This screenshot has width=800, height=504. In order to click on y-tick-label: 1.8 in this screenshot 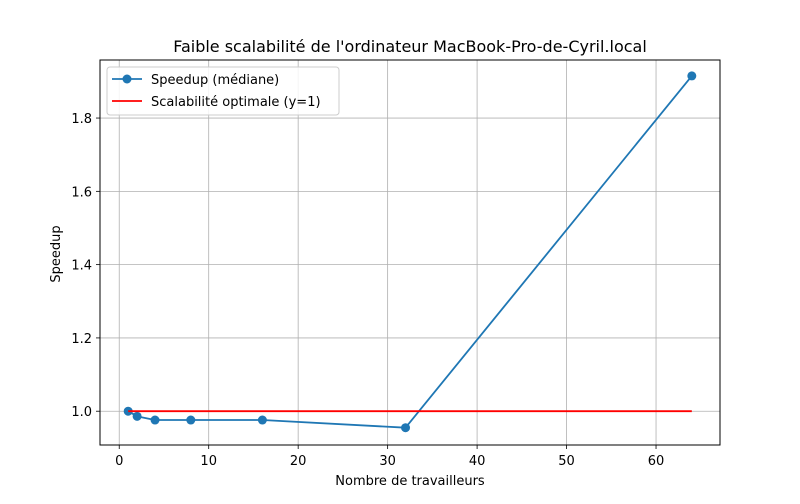, I will do `click(81, 119)`.